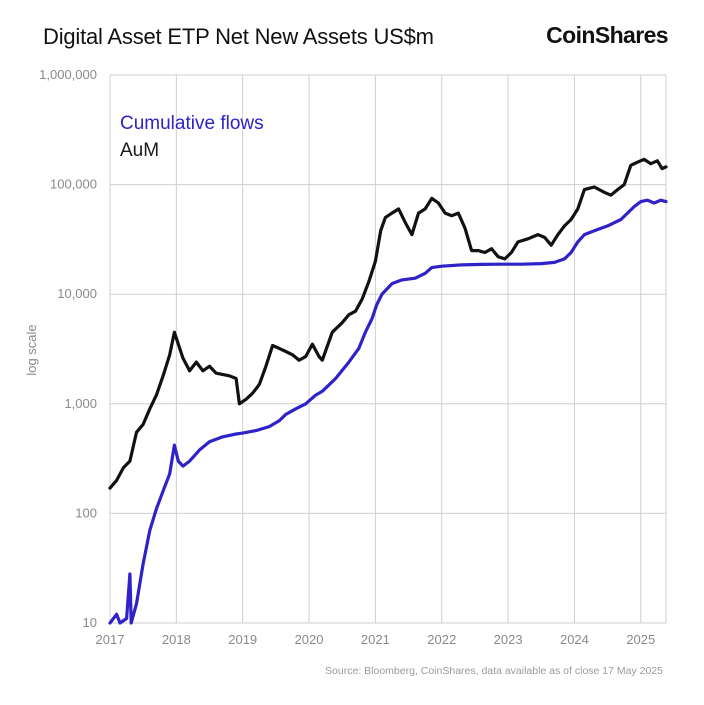  I want to click on x-tick-label: 2024, so click(574, 639).